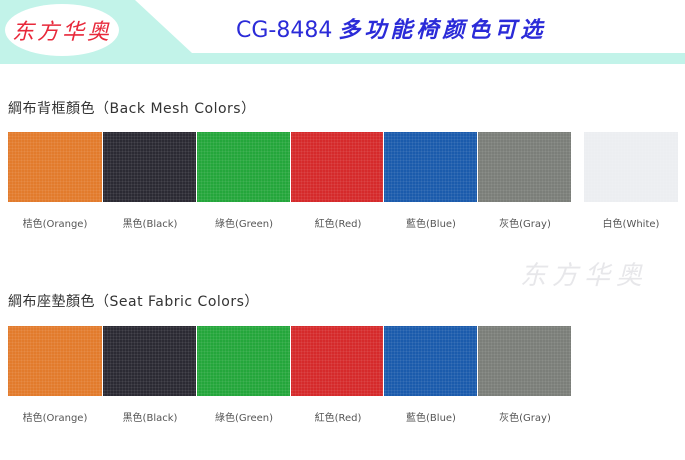 The width and height of the screenshot is (685, 460). What do you see at coordinates (584, 276) in the screenshot?
I see `watermark: 东方华奥` at bounding box center [584, 276].